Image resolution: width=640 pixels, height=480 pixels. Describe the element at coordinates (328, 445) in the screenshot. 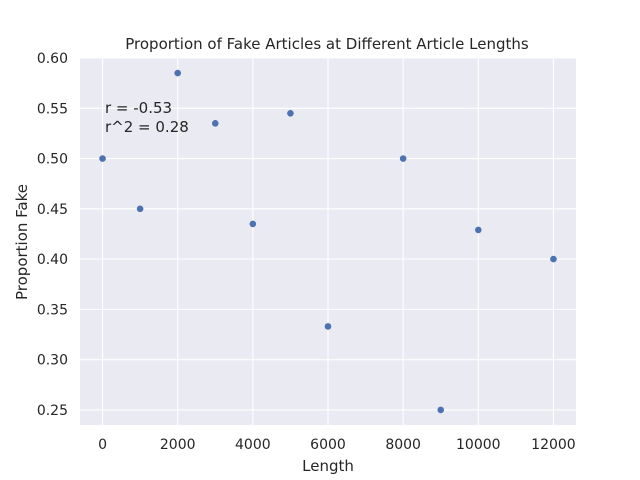

I see `x-tick-label: 6000` at that location.